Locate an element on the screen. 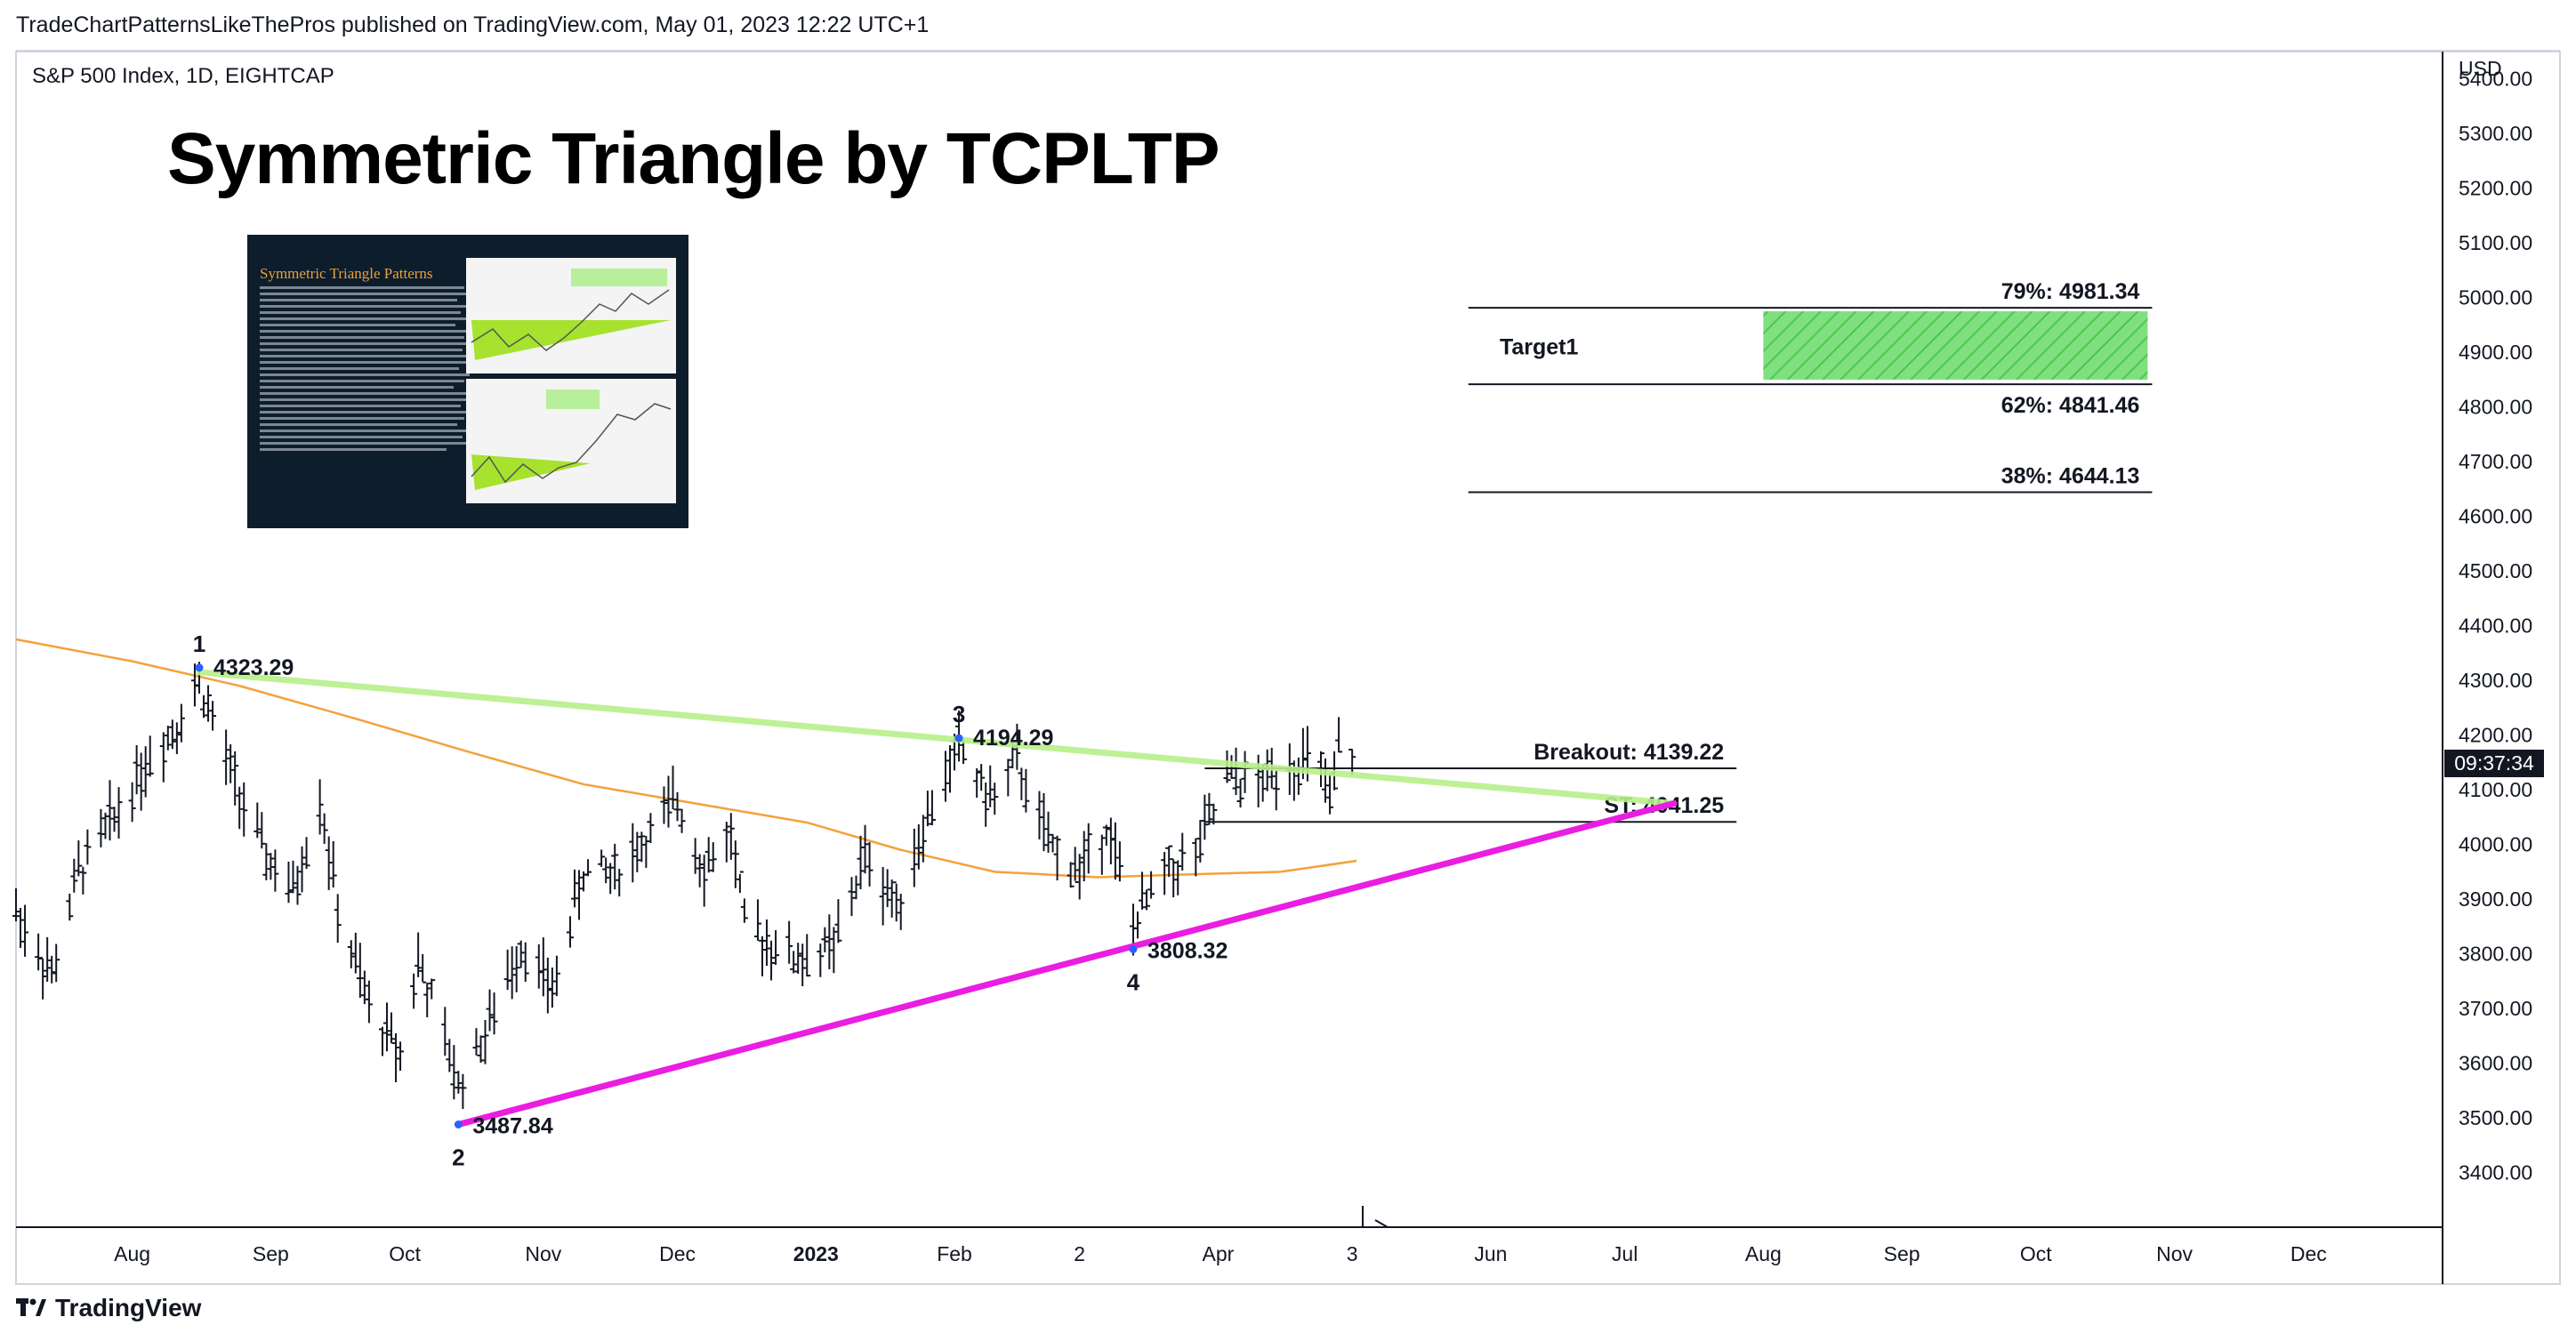 The height and width of the screenshot is (1341, 2576). x-tick-label: Nov is located at coordinates (2174, 1254).